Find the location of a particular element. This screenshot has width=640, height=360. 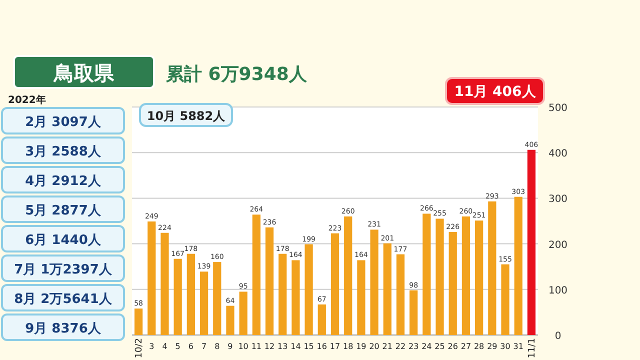

chart-title: 鳥取県 is located at coordinates (84, 73).